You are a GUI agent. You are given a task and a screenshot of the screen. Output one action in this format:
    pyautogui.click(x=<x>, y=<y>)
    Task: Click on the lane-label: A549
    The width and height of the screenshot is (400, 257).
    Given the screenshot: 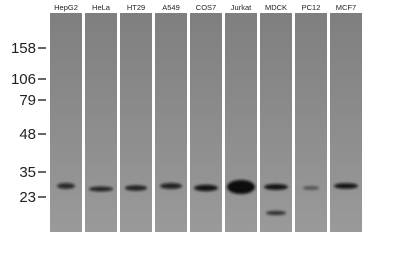 What is the action you would take?
    pyautogui.click(x=171, y=7)
    